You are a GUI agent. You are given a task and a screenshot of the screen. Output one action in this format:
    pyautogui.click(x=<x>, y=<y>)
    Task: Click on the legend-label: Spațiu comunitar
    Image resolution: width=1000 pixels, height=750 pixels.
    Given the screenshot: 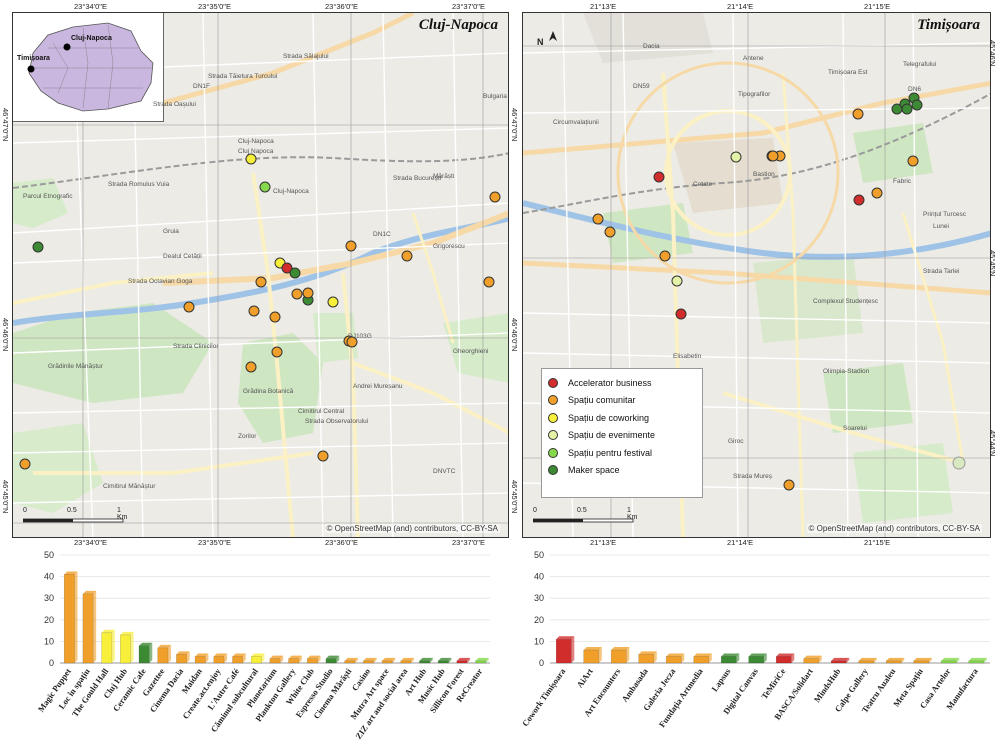 What is the action you would take?
    pyautogui.click(x=602, y=400)
    